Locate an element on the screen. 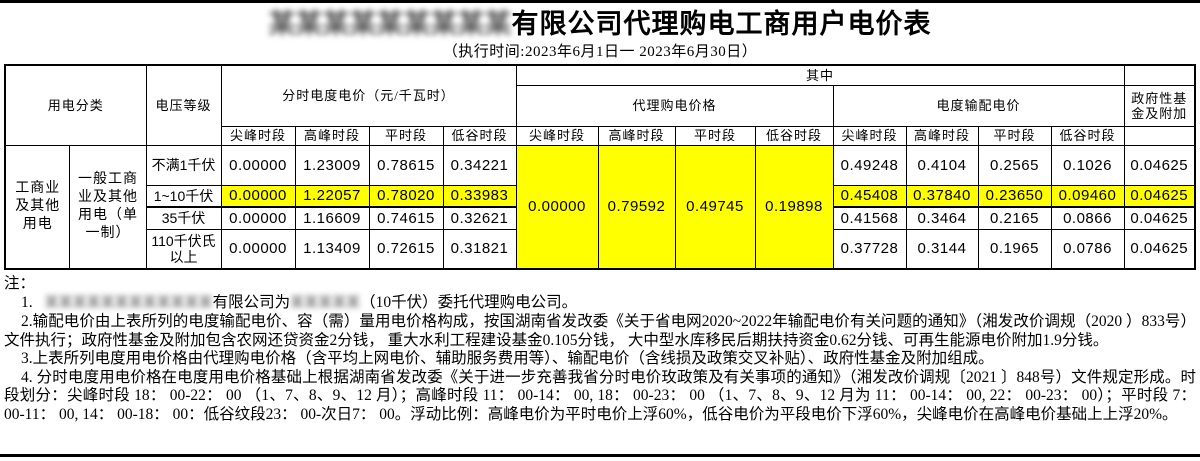 Image resolution: width=1200 pixels, height=461 pixels. tou-value: 0.31821 is located at coordinates (479, 249).